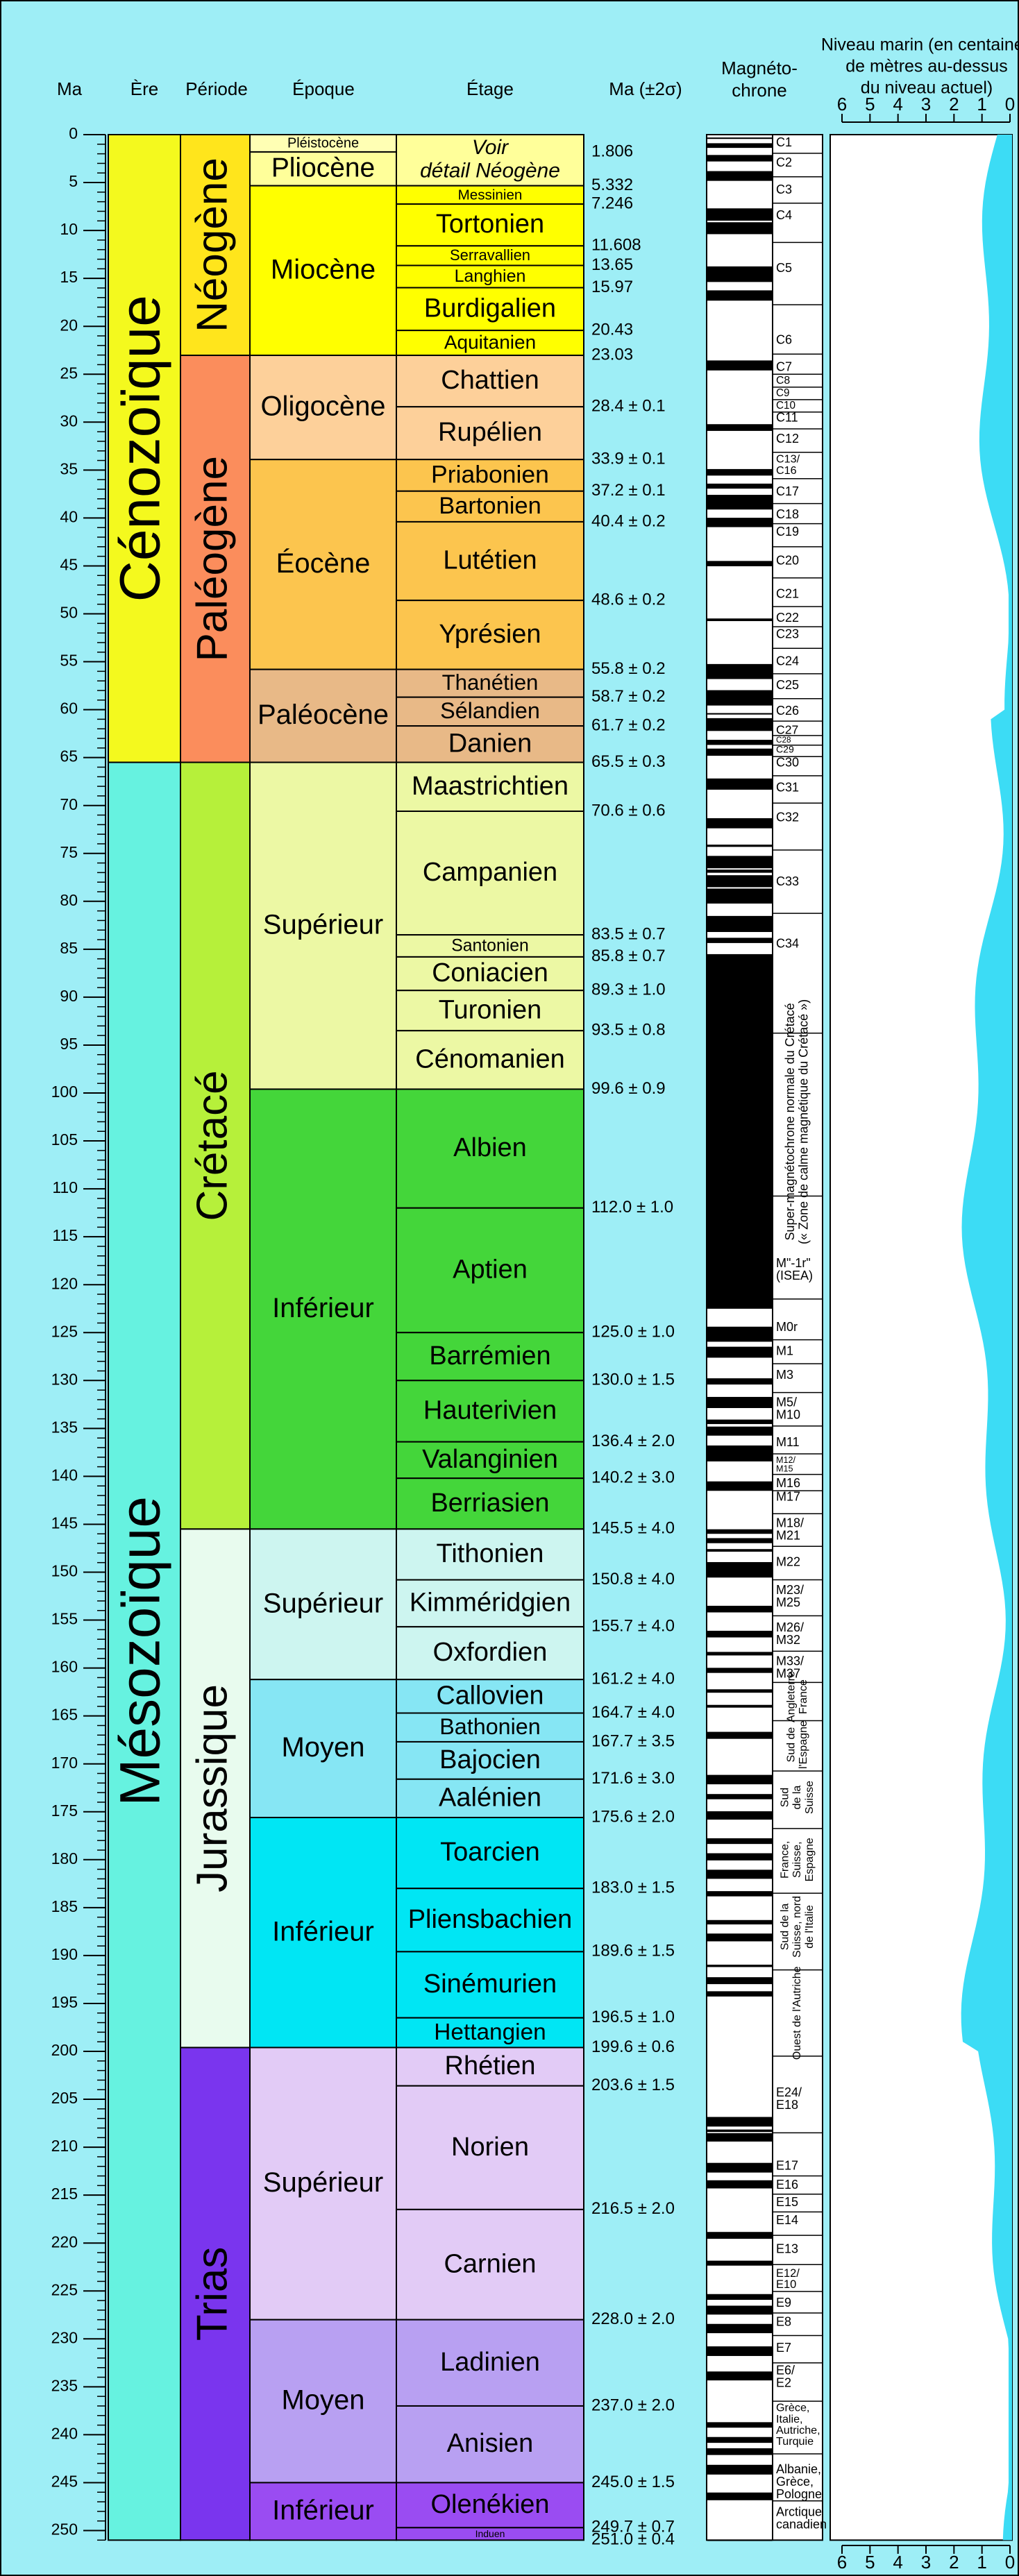 This screenshot has width=1019, height=2576. Describe the element at coordinates (490, 1760) in the screenshot. I see `stage-name: Bajocien` at that location.